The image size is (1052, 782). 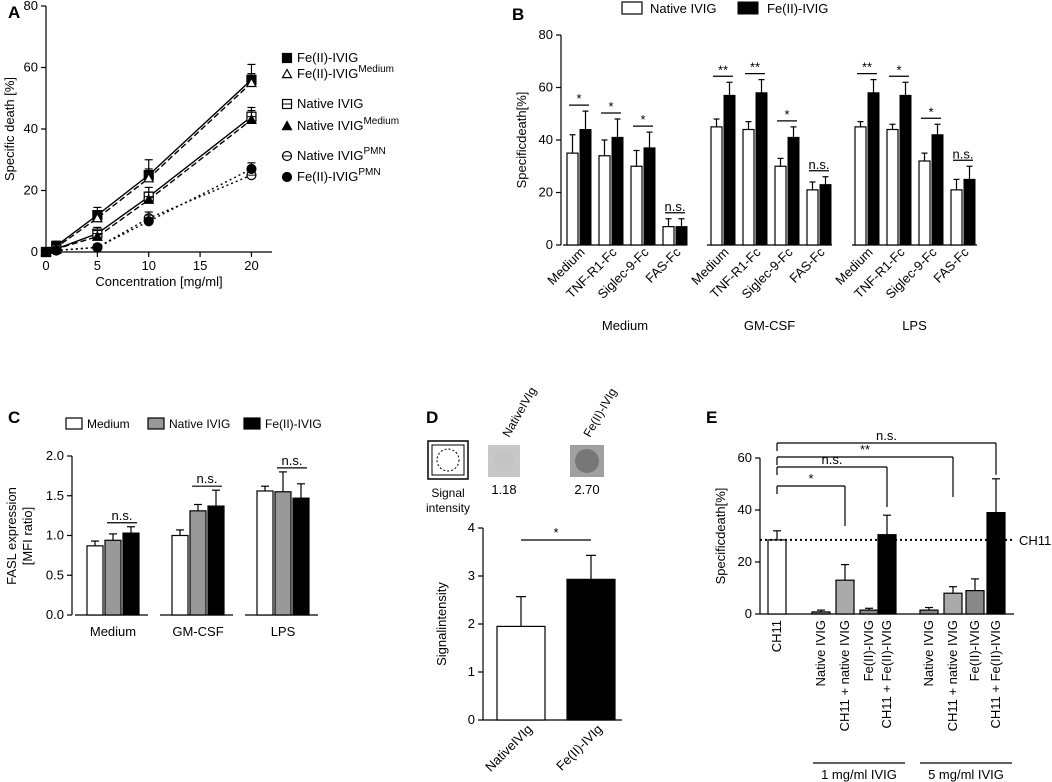 I want to click on x-tick-label: Native IVIG, so click(x=928, y=653).